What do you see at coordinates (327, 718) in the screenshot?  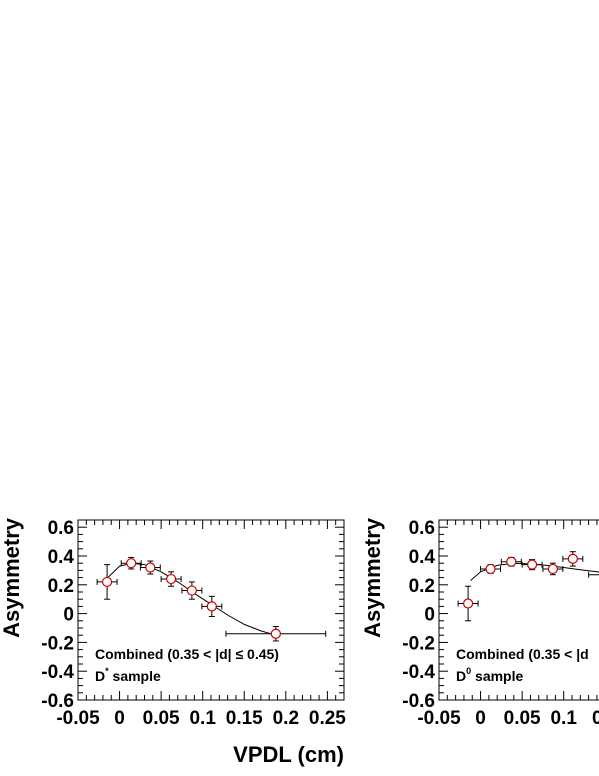 I see `x-tick-label: 0.25` at bounding box center [327, 718].